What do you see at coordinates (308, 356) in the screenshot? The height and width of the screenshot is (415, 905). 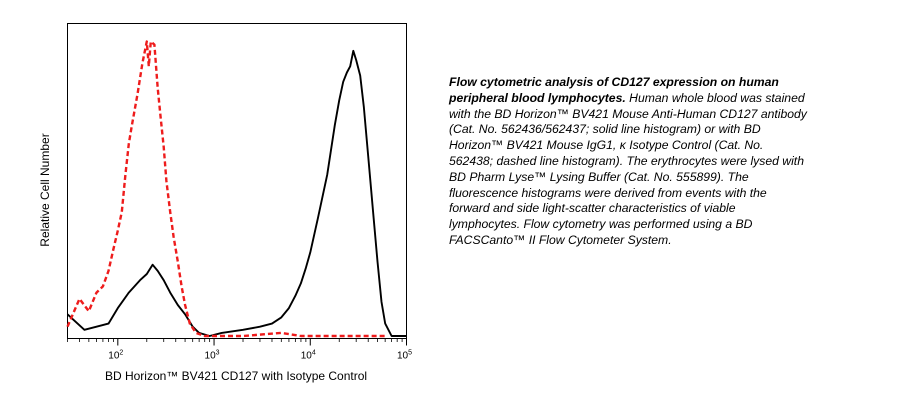 I see `x-tick-label: 10⁴` at bounding box center [308, 356].